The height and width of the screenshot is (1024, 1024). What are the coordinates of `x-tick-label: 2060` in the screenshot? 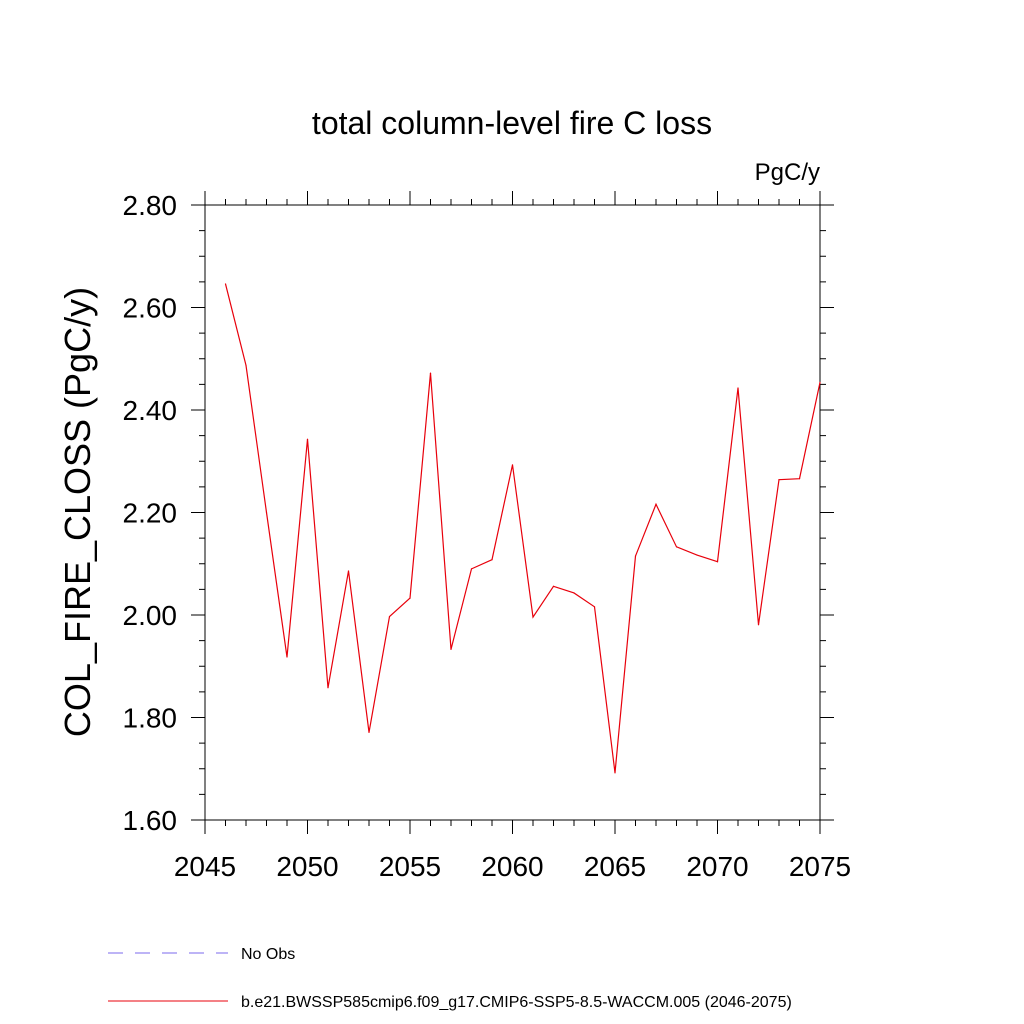 It's located at (512, 866).